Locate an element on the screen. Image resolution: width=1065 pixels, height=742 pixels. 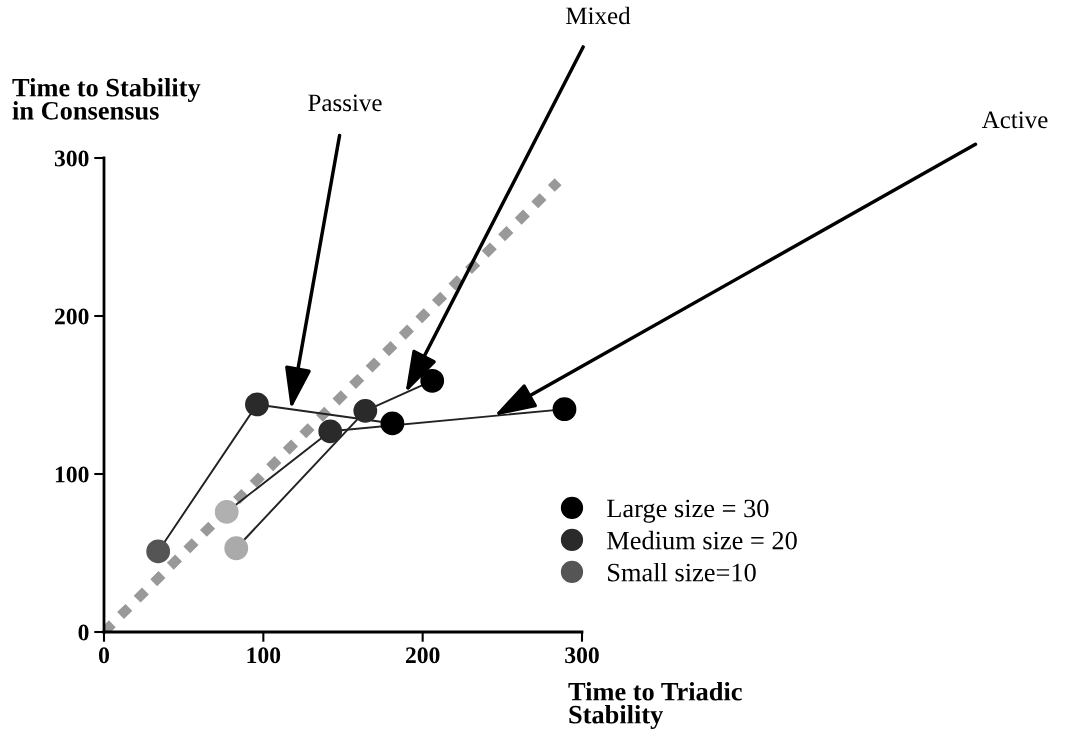
text: Mixed is located at coordinates (598, 15).